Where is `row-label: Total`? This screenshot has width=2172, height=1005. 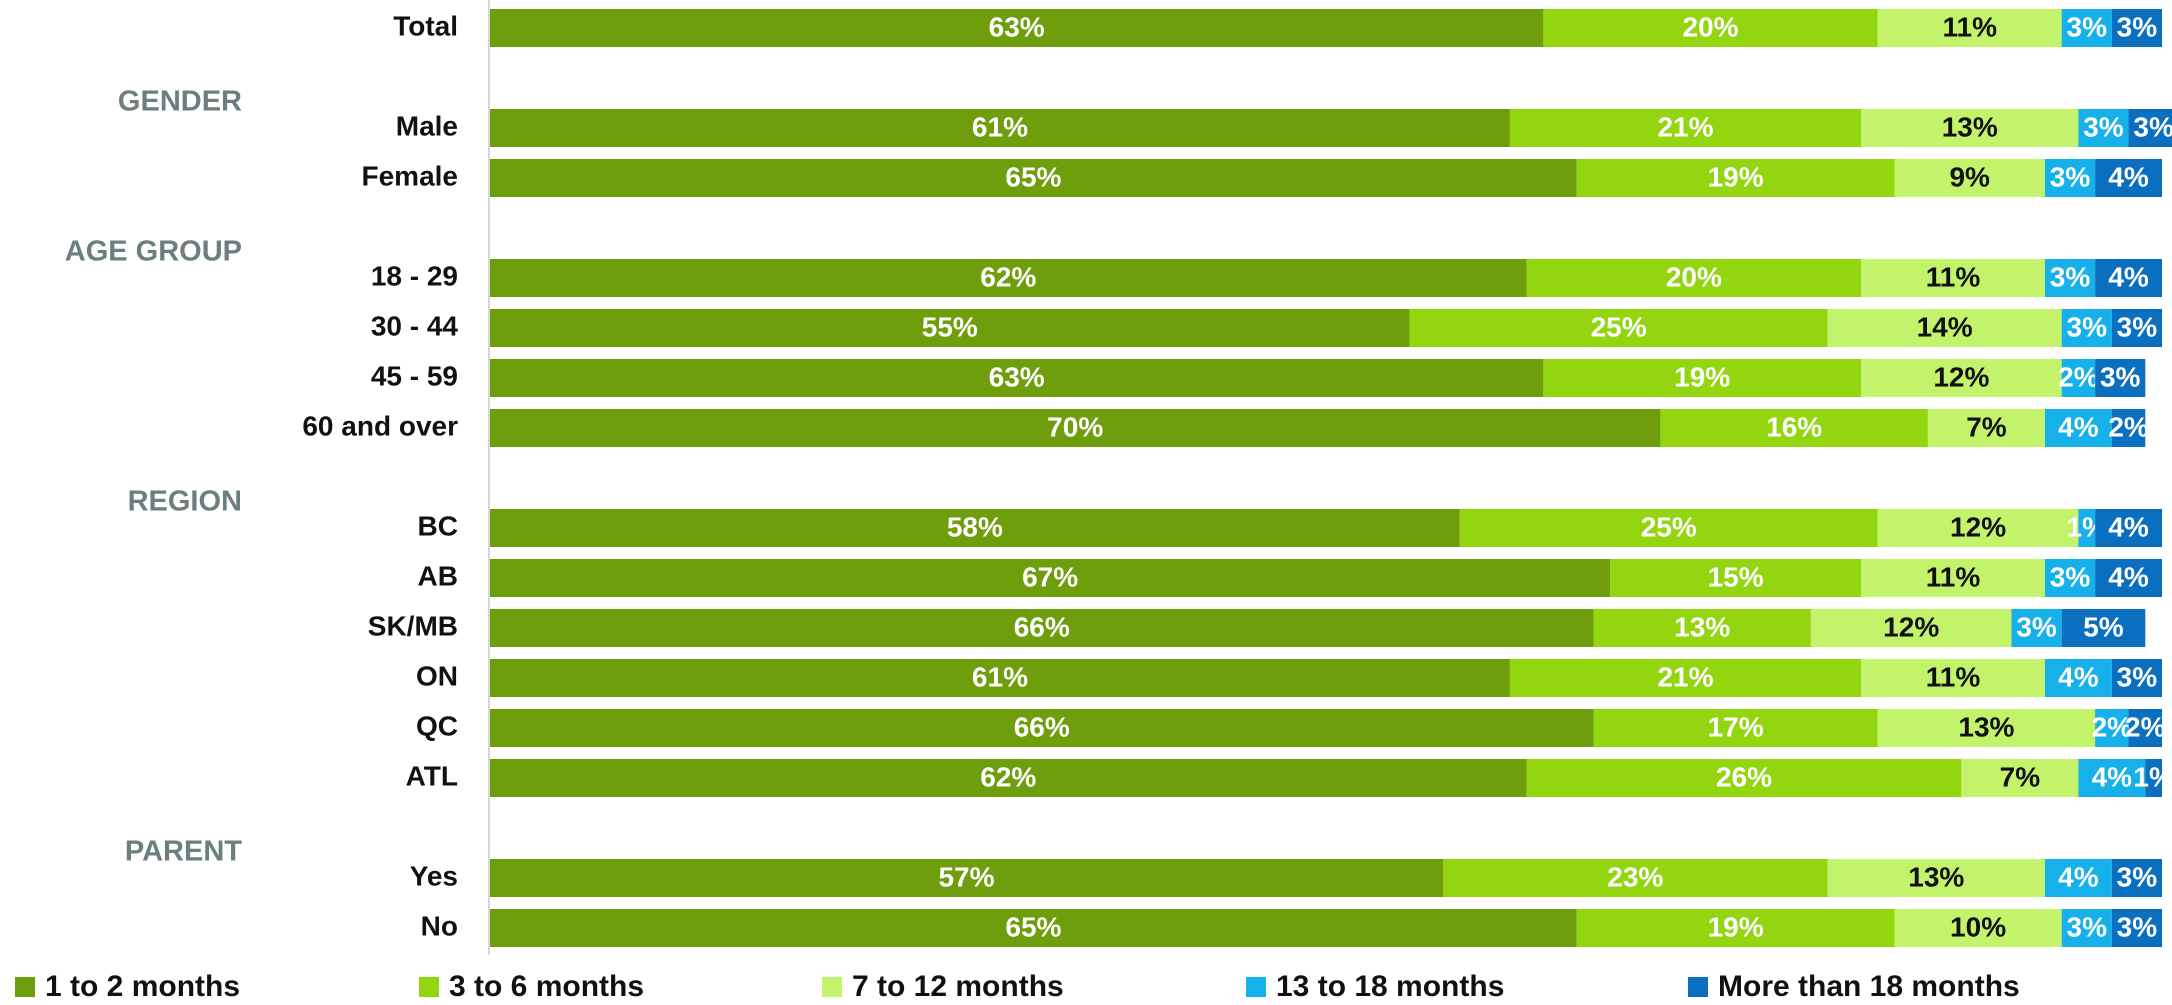
row-label: Total is located at coordinates (425, 25).